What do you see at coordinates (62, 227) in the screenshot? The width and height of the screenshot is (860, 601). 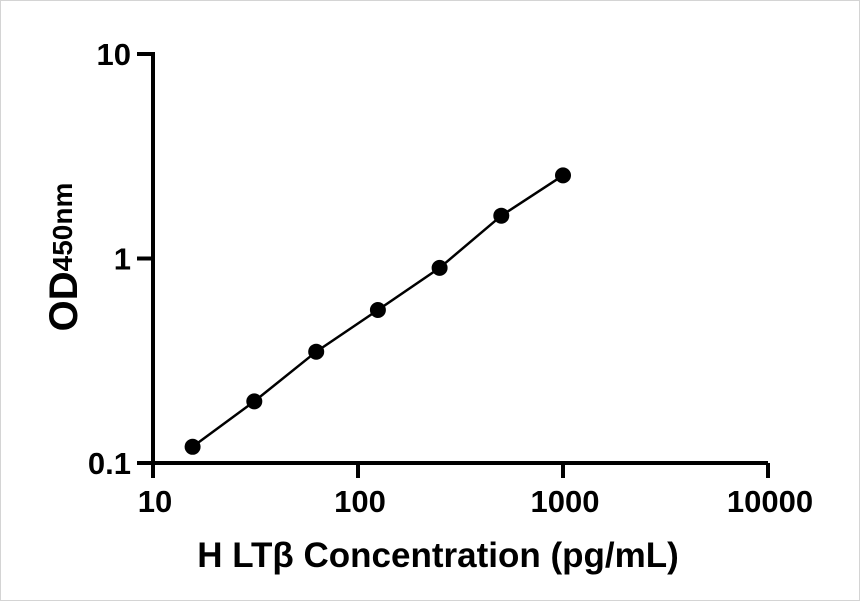 I see `y-axis-title-sub: 450nm` at bounding box center [62, 227].